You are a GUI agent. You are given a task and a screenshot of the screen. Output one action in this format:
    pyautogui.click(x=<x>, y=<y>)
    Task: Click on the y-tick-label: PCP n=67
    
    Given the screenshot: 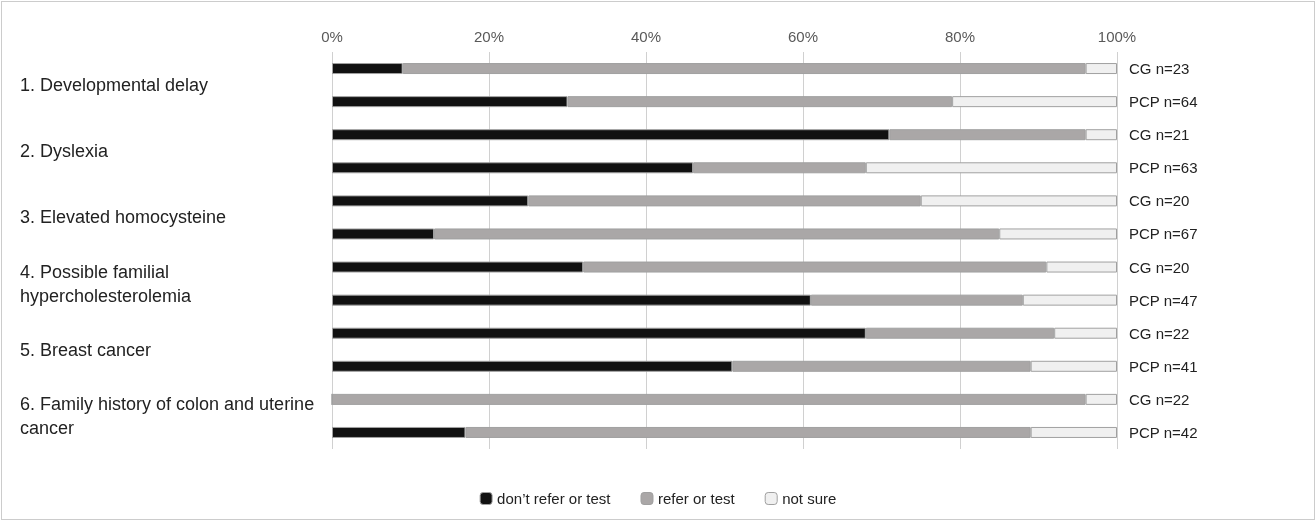 What is the action you would take?
    pyautogui.click(x=1163, y=234)
    